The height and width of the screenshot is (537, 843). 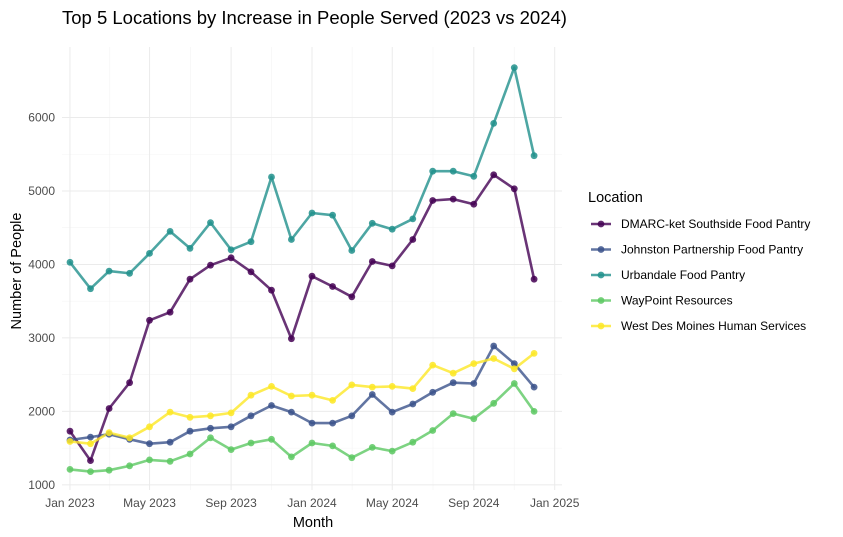 What do you see at coordinates (313, 523) in the screenshot?
I see `x-axis-title: Month` at bounding box center [313, 523].